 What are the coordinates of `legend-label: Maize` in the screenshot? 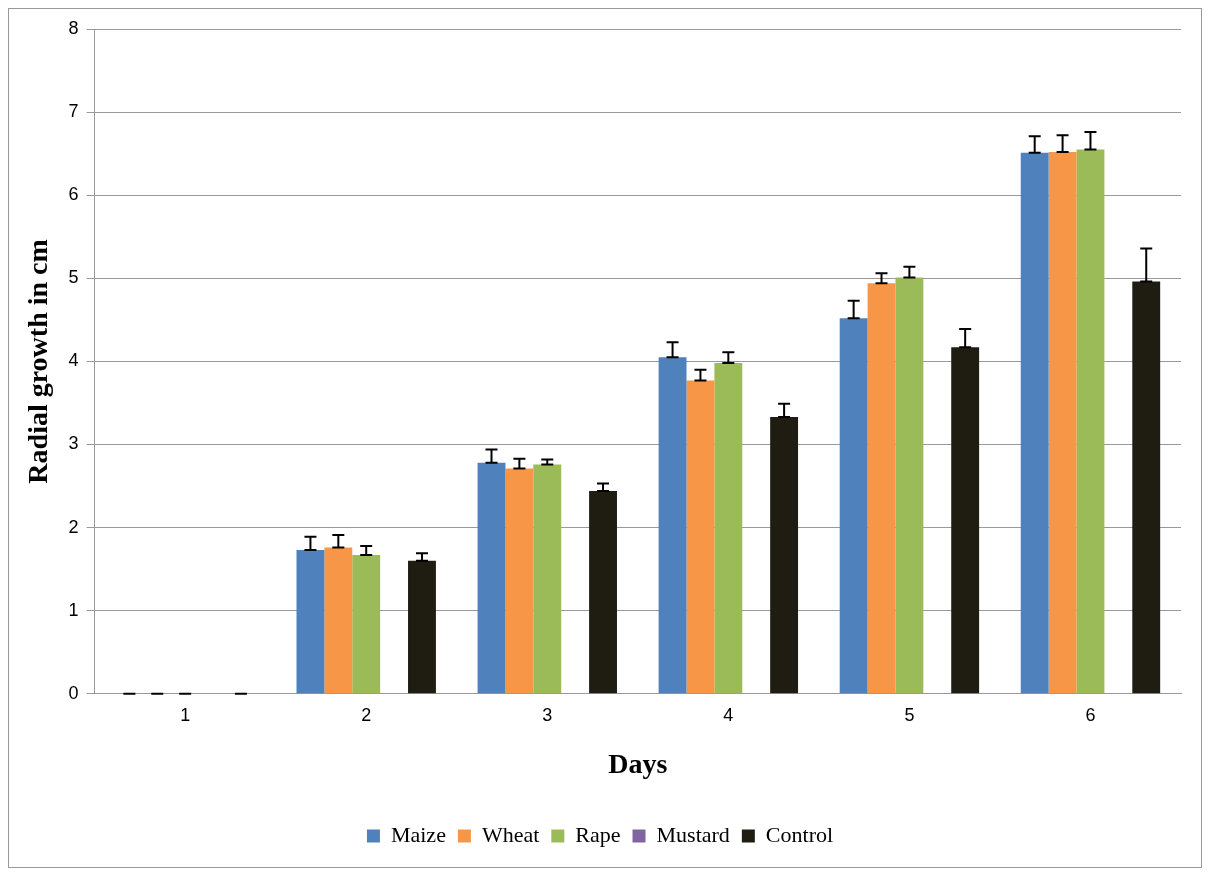 It's located at (418, 834).